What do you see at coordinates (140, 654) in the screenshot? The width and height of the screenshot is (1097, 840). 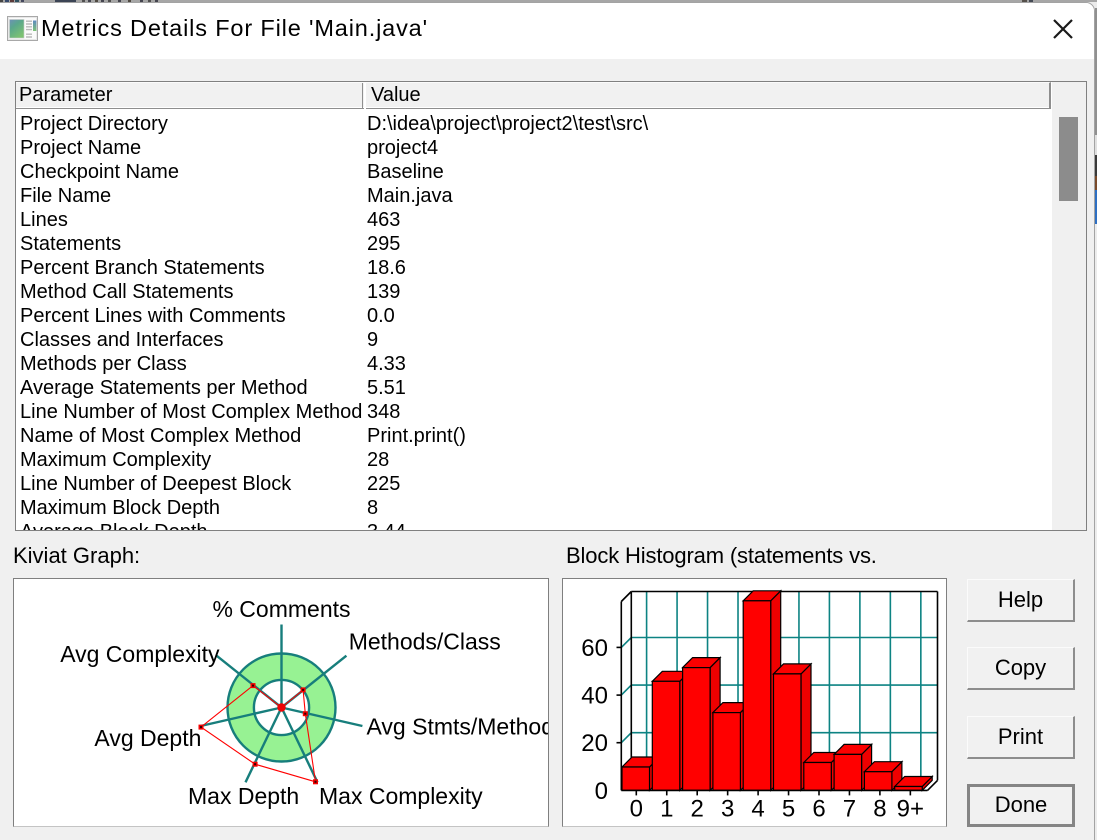 I see `svg-text: Avg Complexity` at bounding box center [140, 654].